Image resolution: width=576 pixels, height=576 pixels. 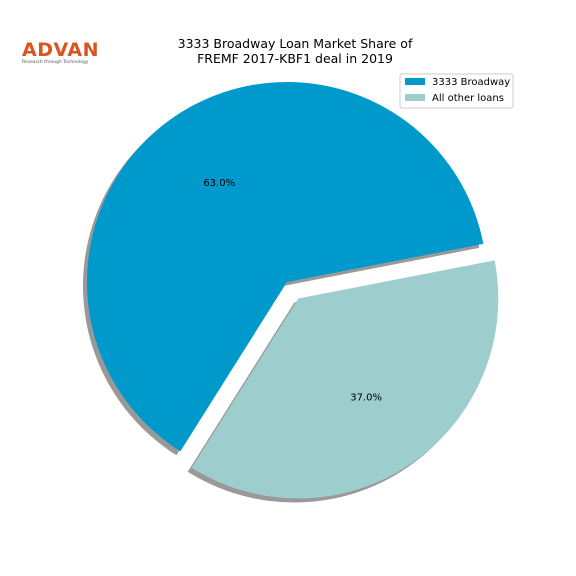 I want to click on legend-box, so click(x=456, y=91).